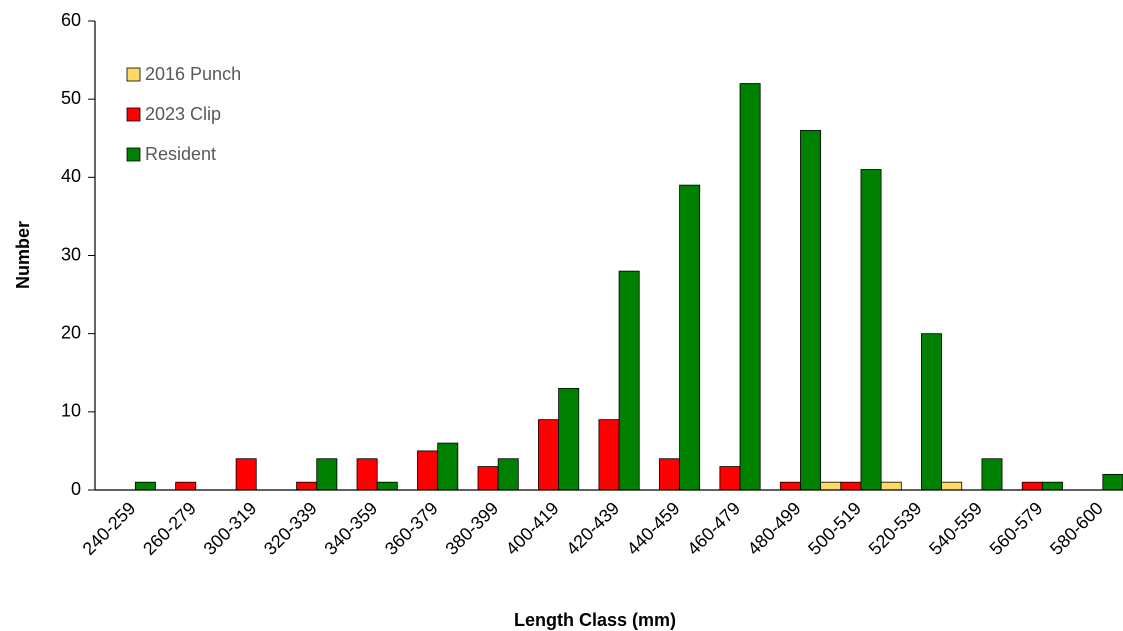 Image resolution: width=1123 pixels, height=631 pixels. I want to click on x-tick-label: 400-419, so click(532, 528).